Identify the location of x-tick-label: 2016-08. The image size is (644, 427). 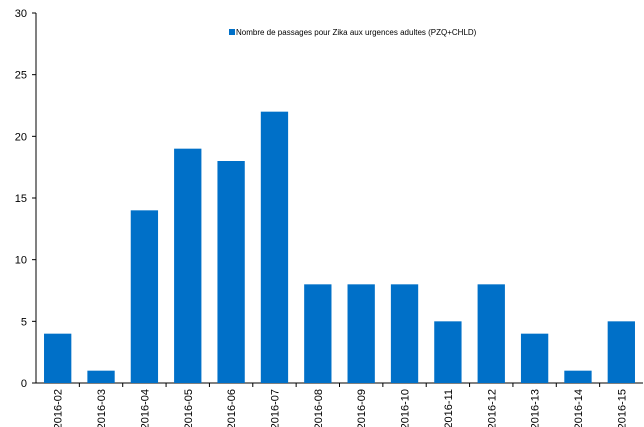
(319, 408).